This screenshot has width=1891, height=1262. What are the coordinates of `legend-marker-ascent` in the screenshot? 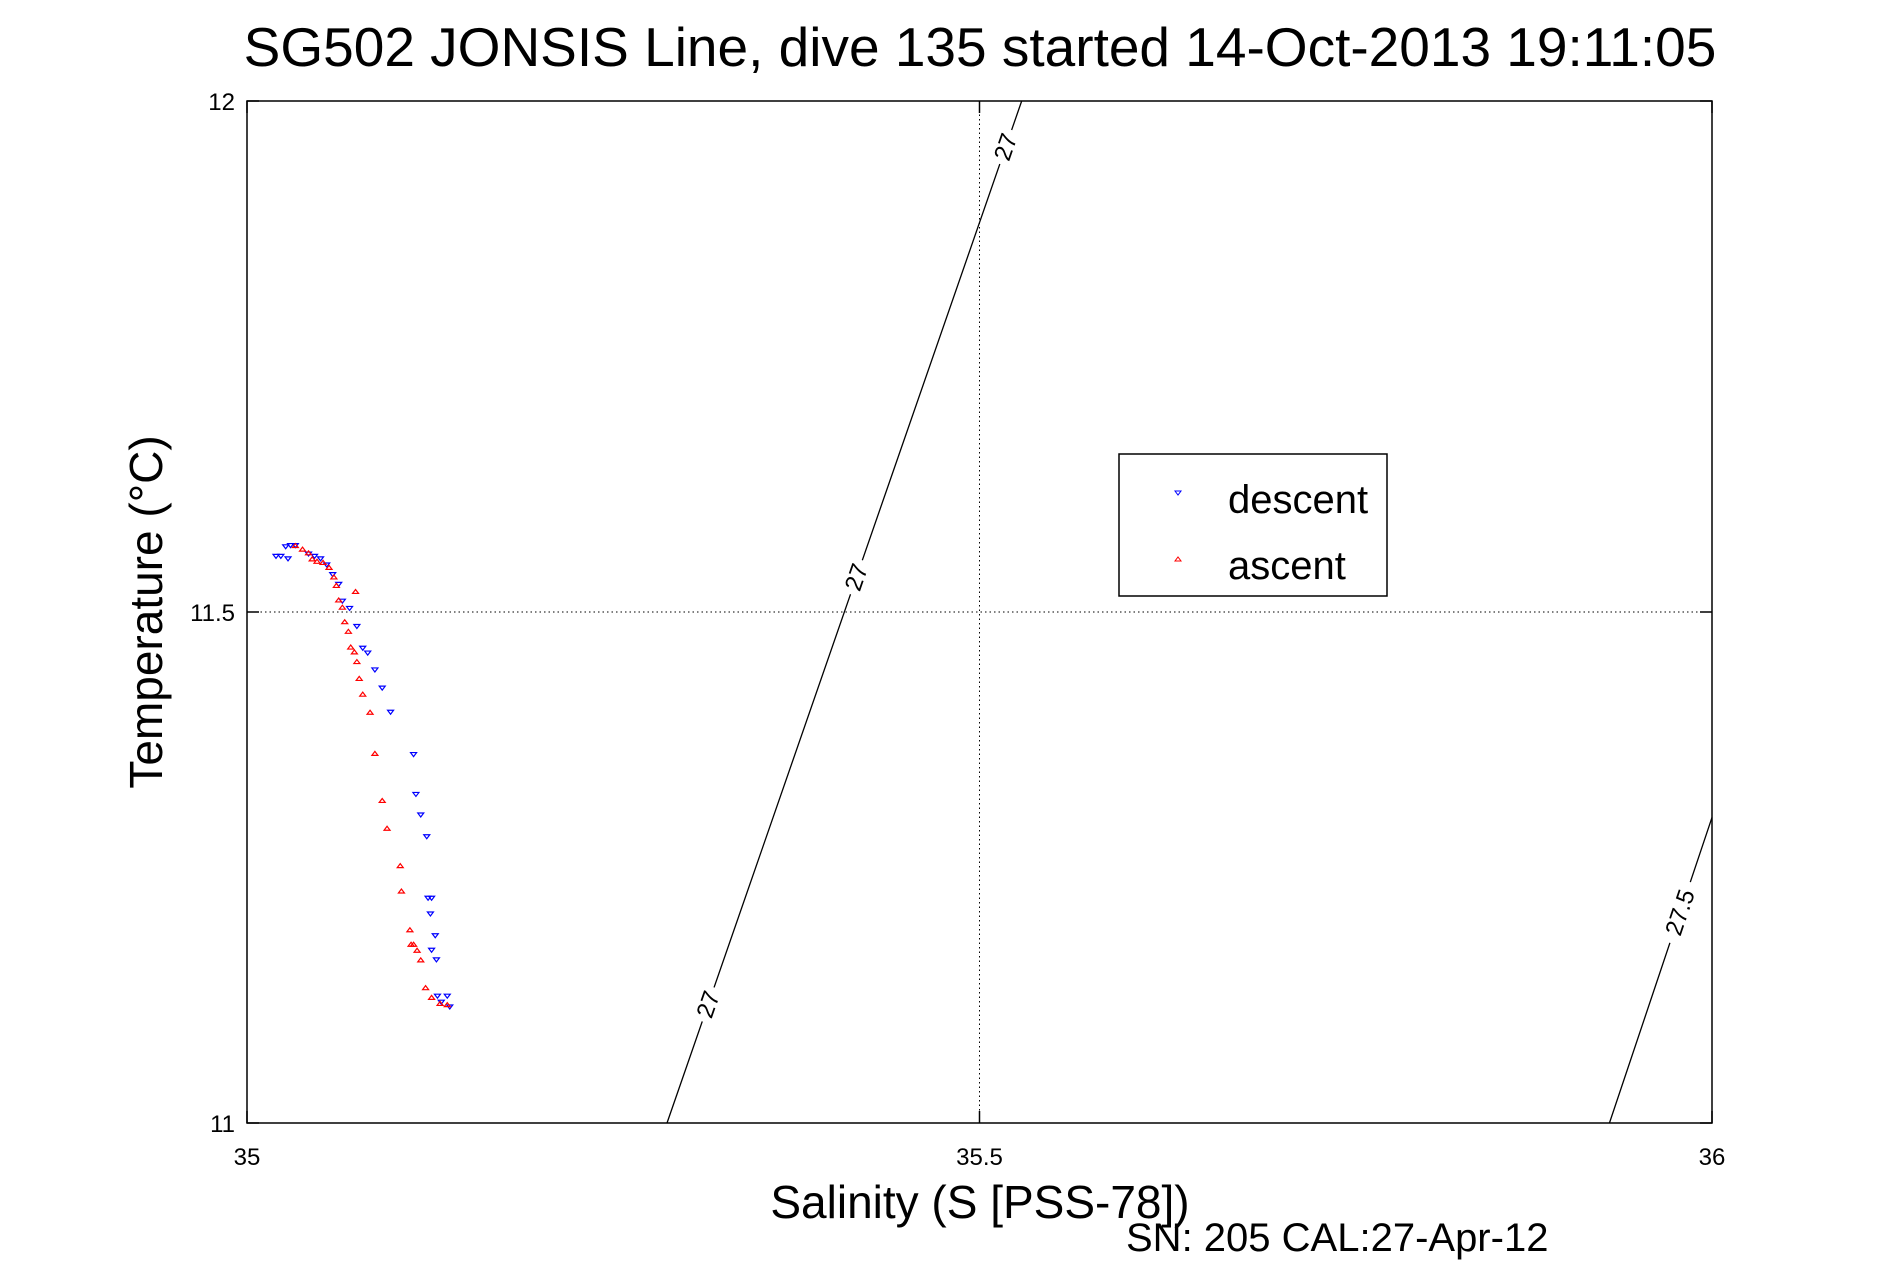 It's located at (1178, 559).